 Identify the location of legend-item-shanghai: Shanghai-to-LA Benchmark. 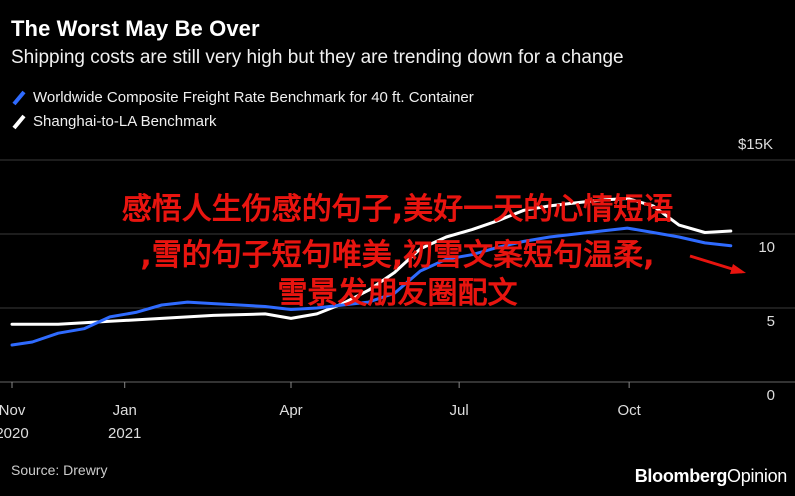
(113, 121).